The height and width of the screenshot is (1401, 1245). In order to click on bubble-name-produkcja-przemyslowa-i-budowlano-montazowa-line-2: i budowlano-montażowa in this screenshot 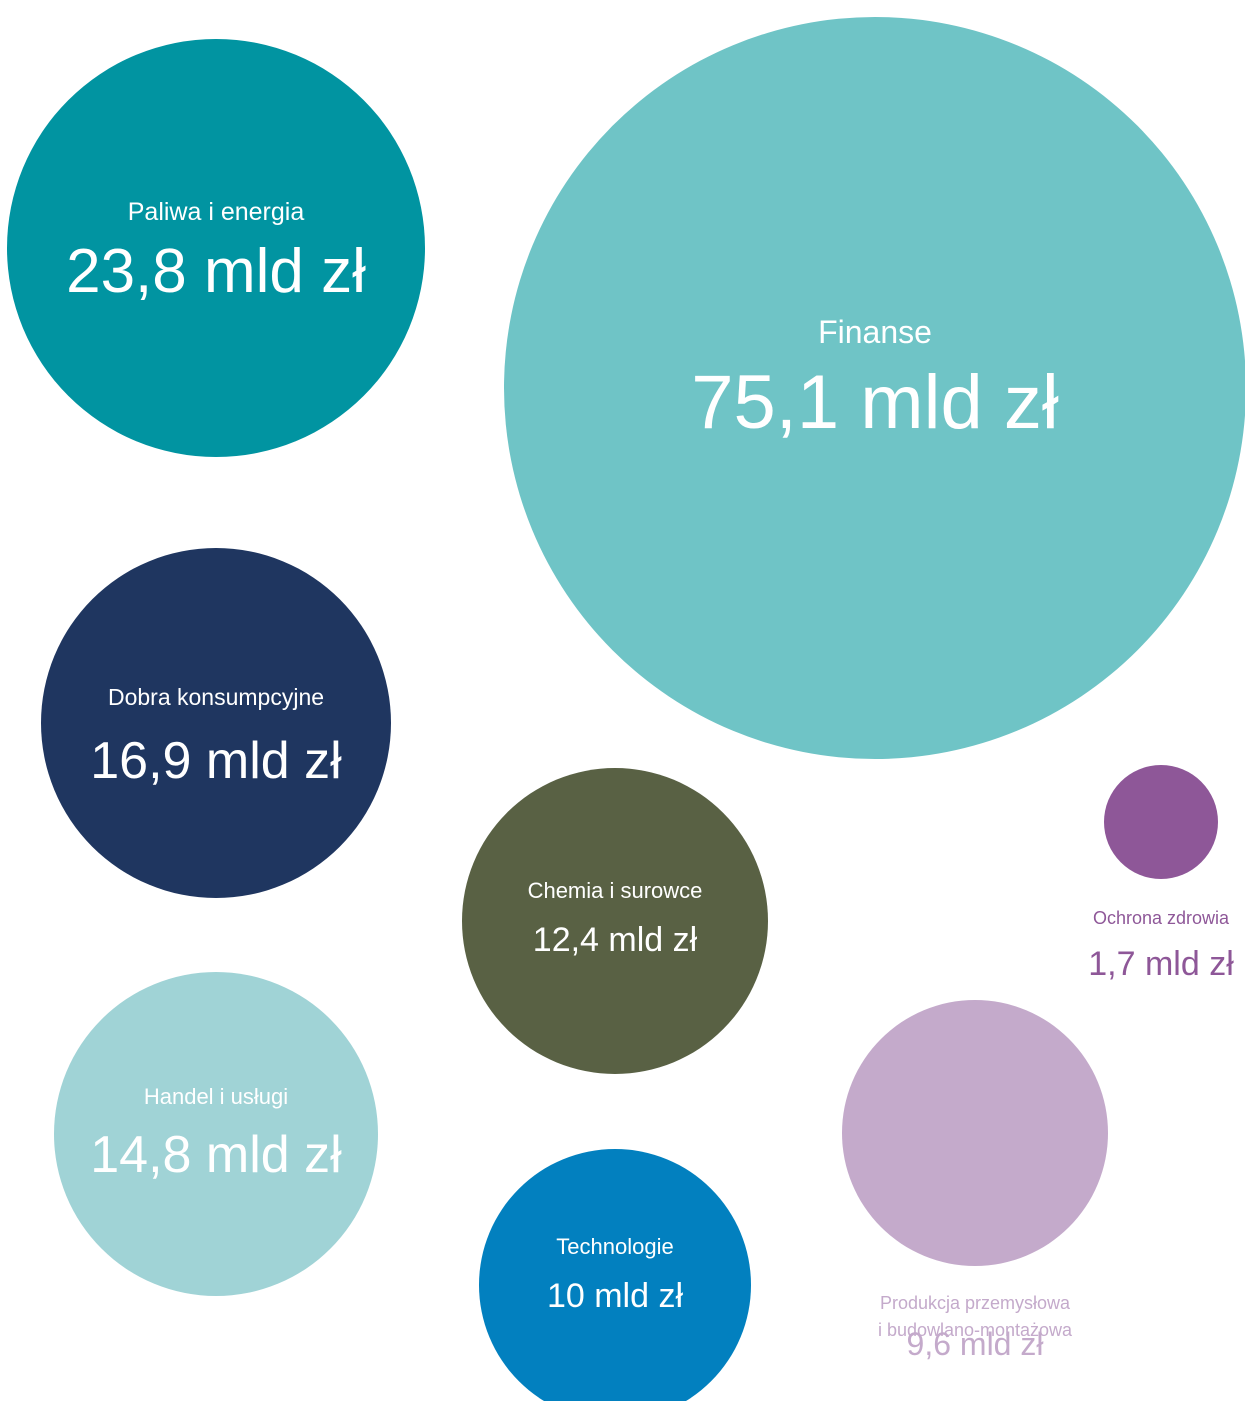, I will do `click(975, 1330)`.